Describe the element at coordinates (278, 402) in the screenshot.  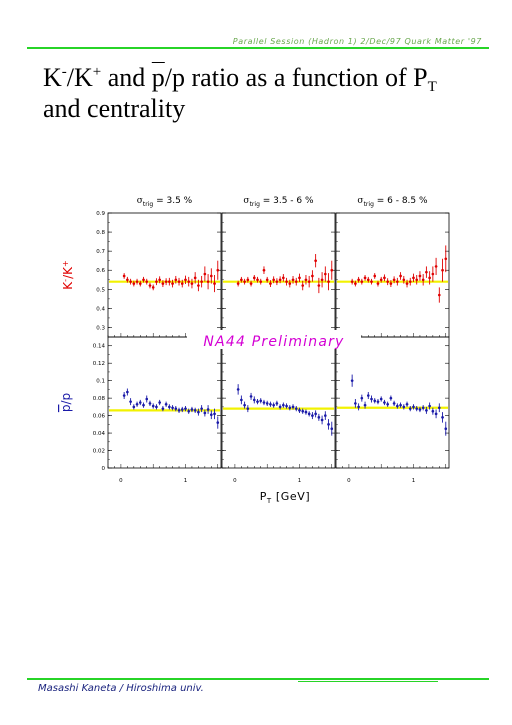
I see `panel-frame-r1-c1` at that location.